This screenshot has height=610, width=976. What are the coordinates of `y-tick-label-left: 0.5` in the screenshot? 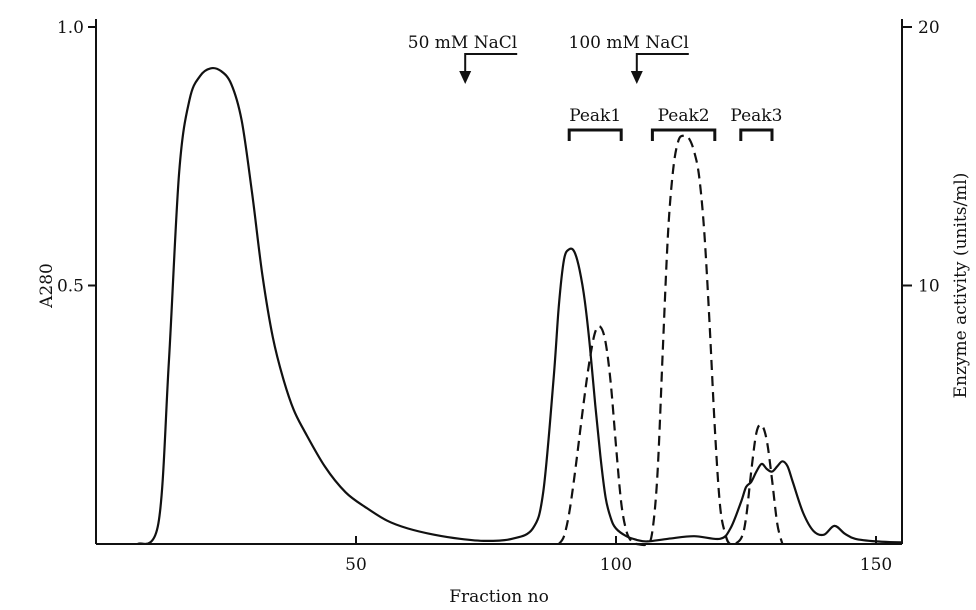 It's located at (70, 287).